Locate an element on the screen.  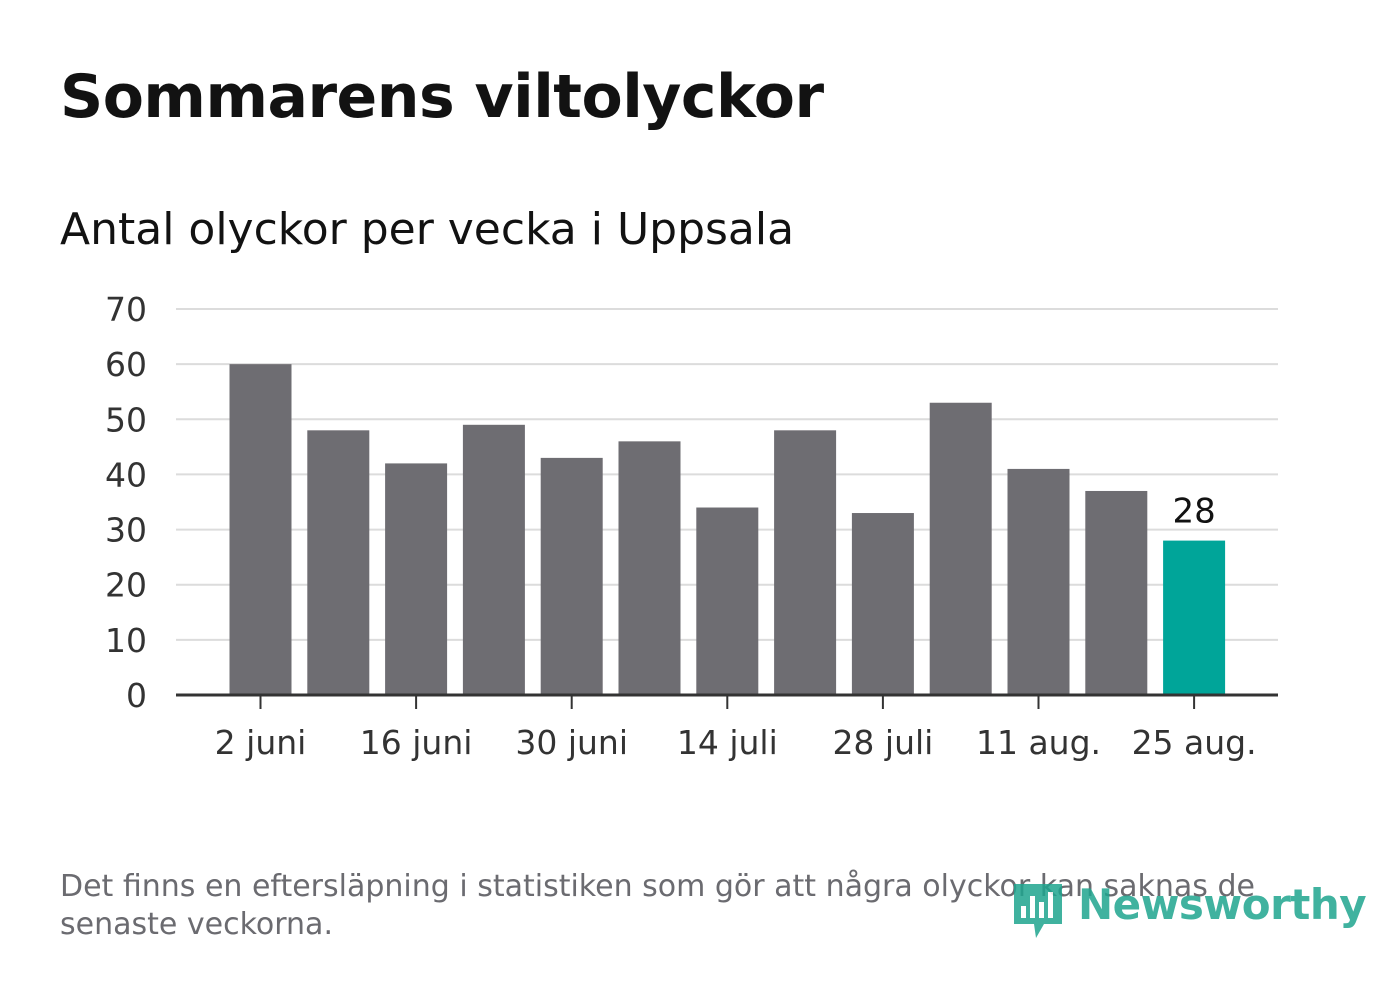
y-tick-label: 50 is located at coordinates (126, 419).